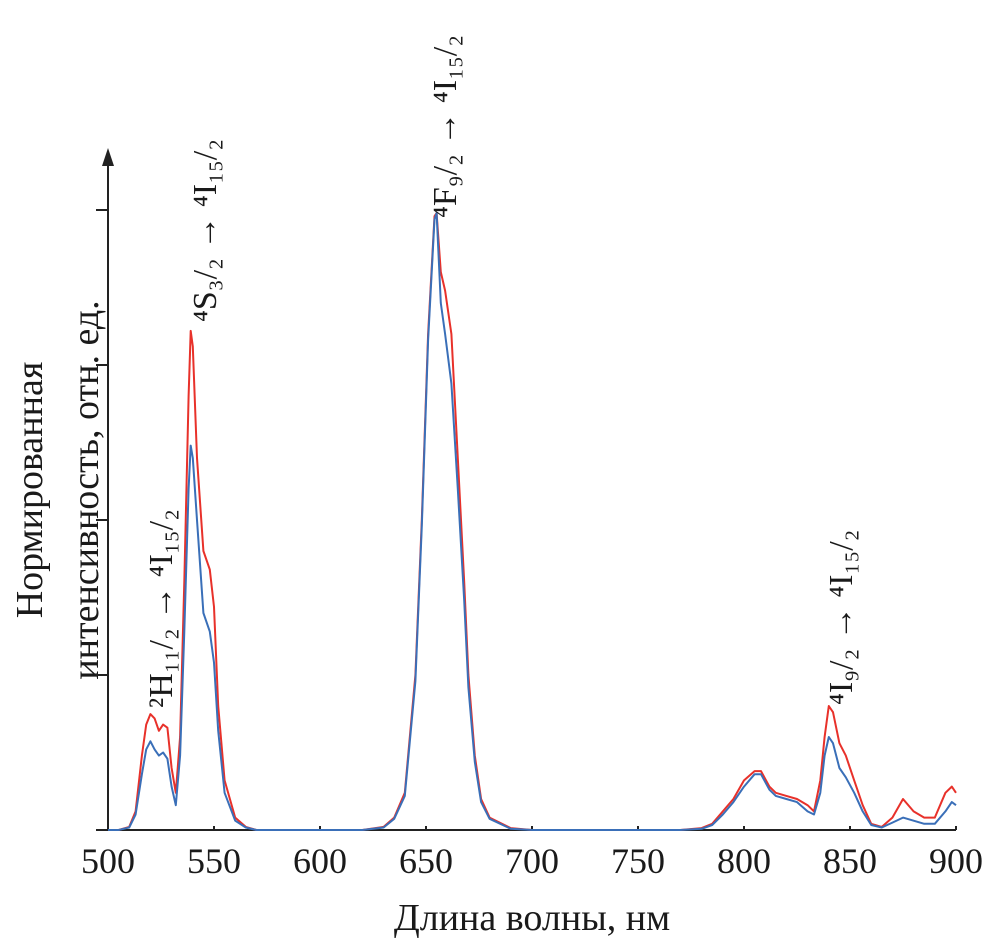 This screenshot has height=944, width=987. Describe the element at coordinates (638, 861) in the screenshot. I see `x-tick-label: 750` at that location.